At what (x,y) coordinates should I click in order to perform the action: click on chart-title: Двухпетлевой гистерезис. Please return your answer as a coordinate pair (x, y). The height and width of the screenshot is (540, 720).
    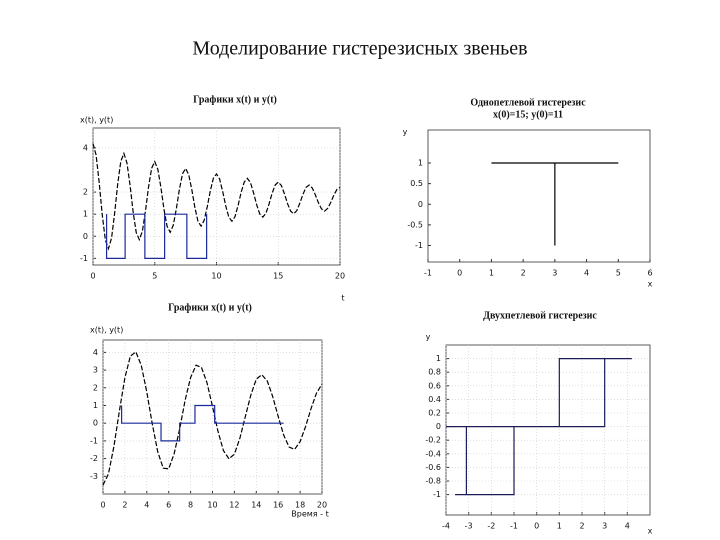
    Looking at the image, I should click on (540, 315).